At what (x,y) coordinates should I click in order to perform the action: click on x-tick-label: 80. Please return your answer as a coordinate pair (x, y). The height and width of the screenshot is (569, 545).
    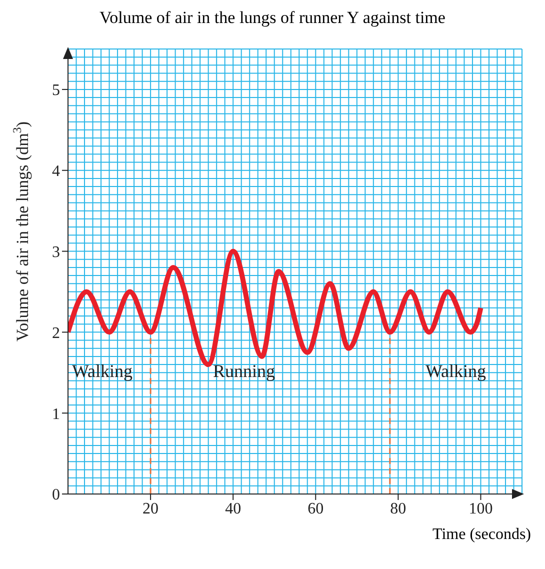
    Looking at the image, I should click on (398, 509).